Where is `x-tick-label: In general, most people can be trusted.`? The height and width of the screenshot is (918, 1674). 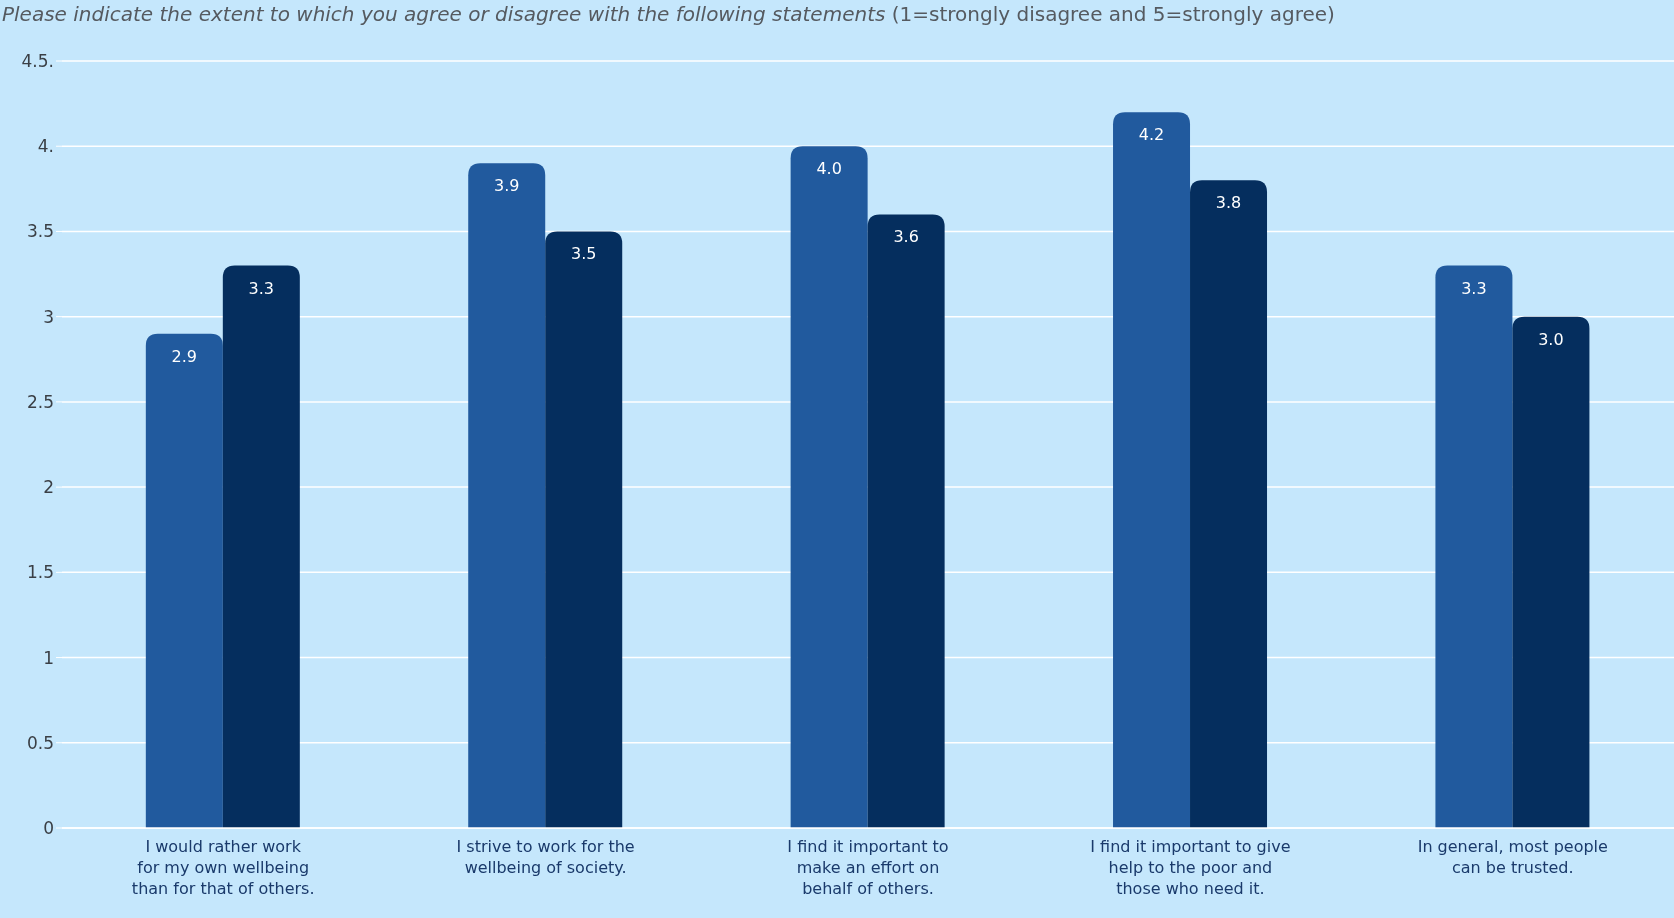 x-tick-label: In general, most people can be trusted. is located at coordinates (1512, 857).